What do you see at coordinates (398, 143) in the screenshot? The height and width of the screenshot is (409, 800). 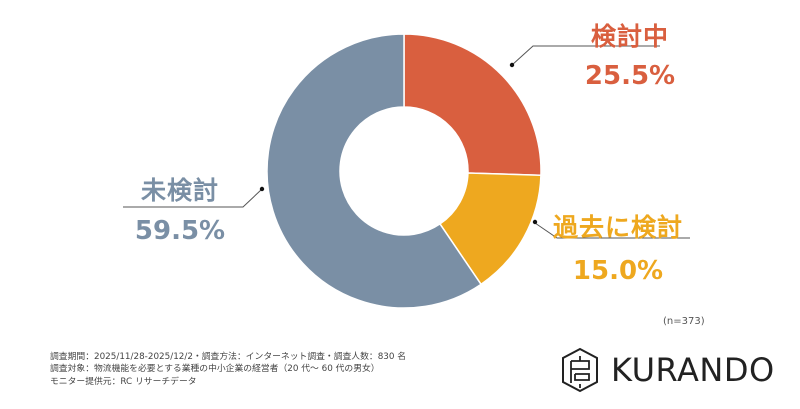 I see `leader-dots` at bounding box center [398, 143].